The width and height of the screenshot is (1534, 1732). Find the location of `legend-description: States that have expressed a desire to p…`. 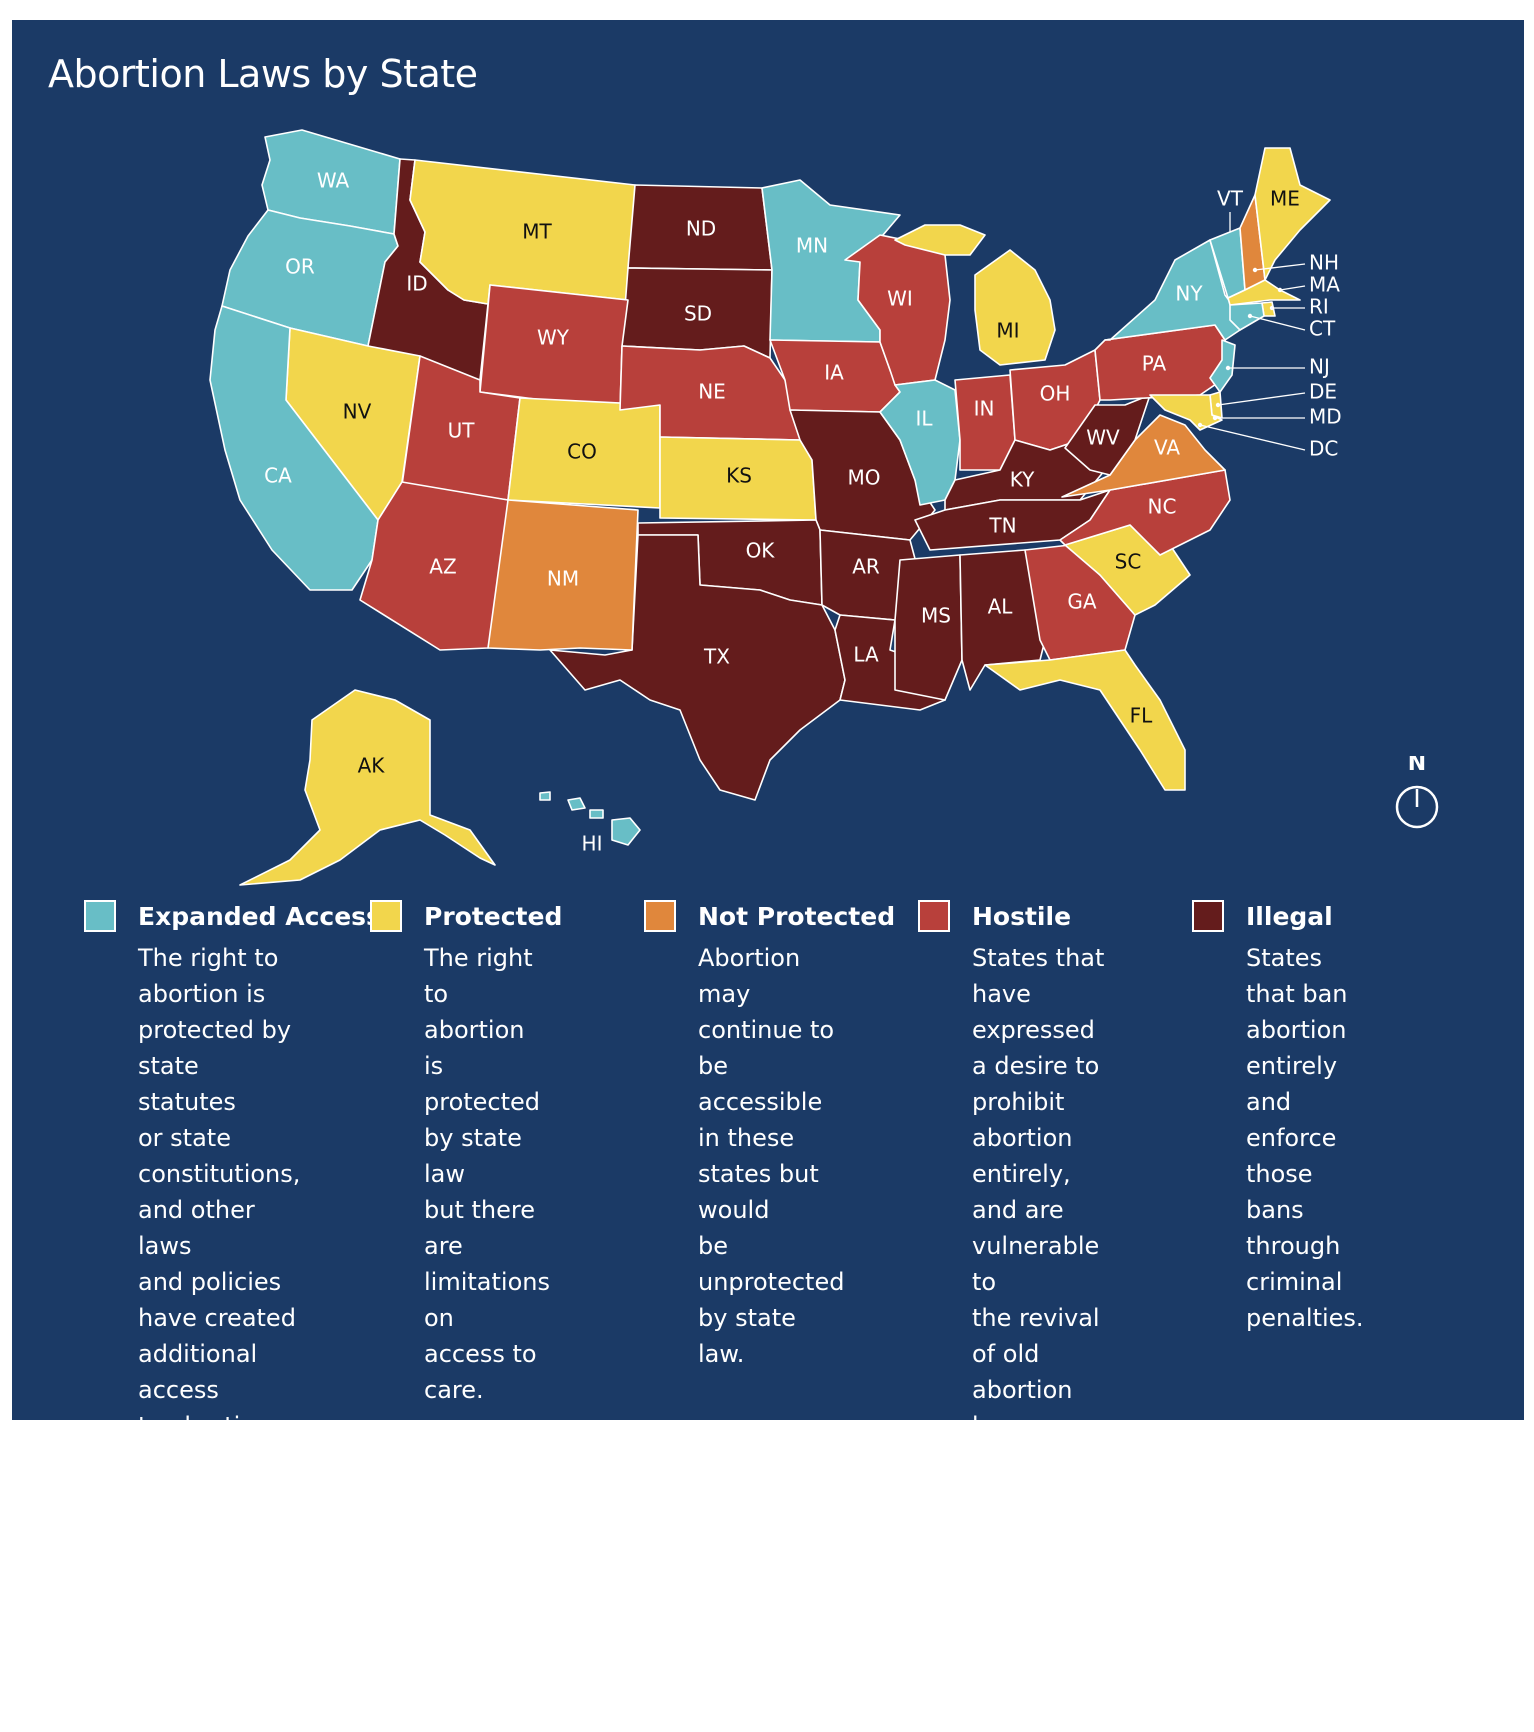

legend-description: States that have expressed a desire to p… is located at coordinates (1040, 1336).